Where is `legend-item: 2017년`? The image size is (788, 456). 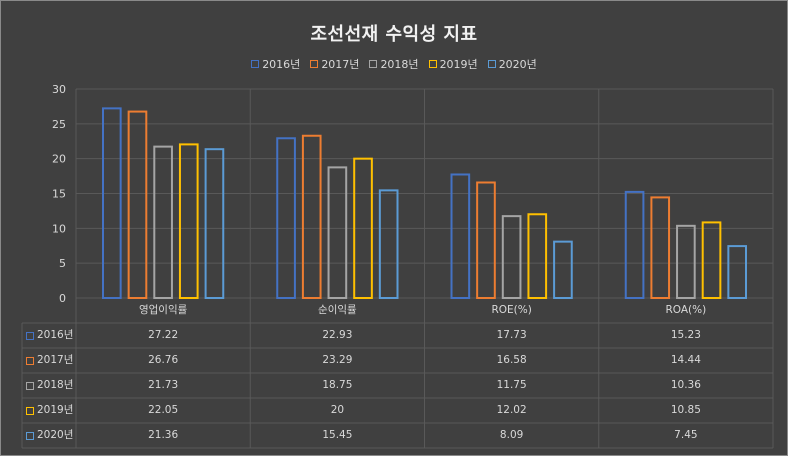 legend-item: 2017년 is located at coordinates (334, 64).